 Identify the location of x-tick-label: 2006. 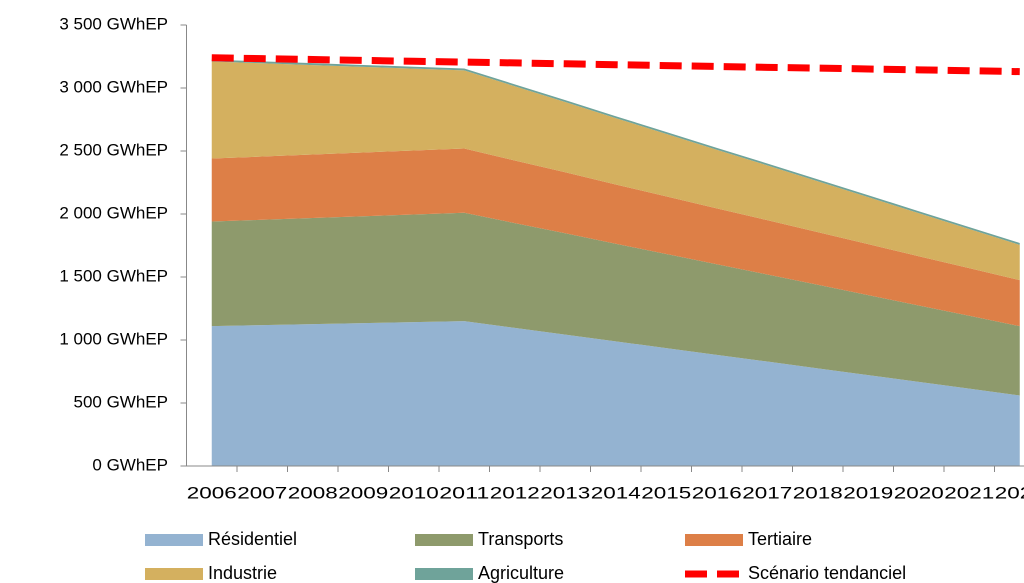
(212, 492).